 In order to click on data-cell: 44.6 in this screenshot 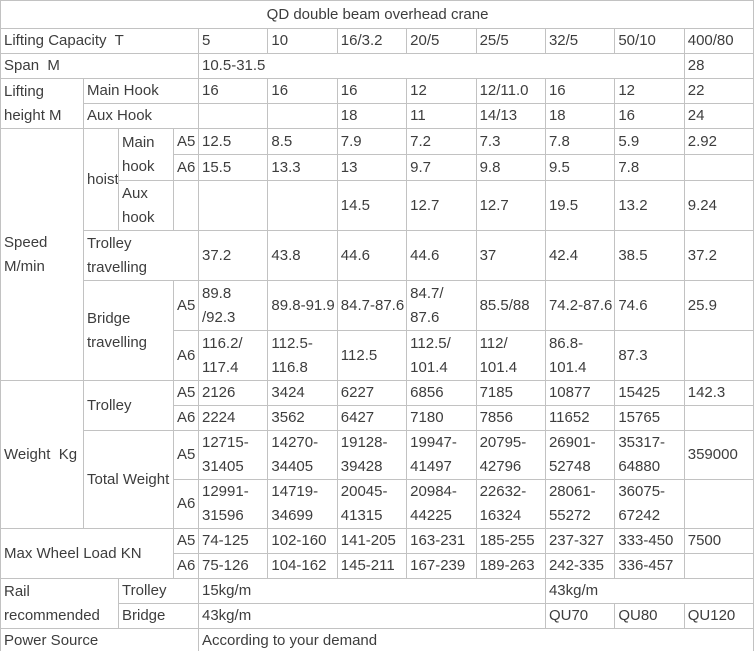, I will do `click(372, 255)`.